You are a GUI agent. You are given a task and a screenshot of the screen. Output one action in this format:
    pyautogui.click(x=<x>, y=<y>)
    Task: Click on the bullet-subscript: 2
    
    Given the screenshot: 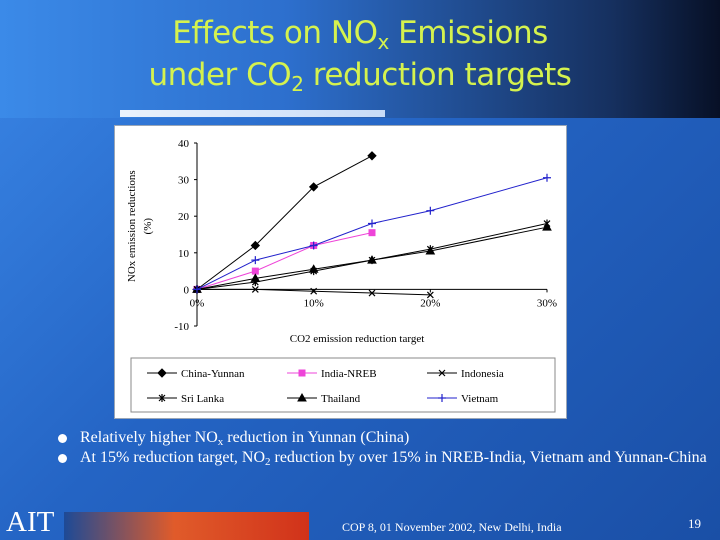 What is the action you would take?
    pyautogui.click(x=268, y=462)
    